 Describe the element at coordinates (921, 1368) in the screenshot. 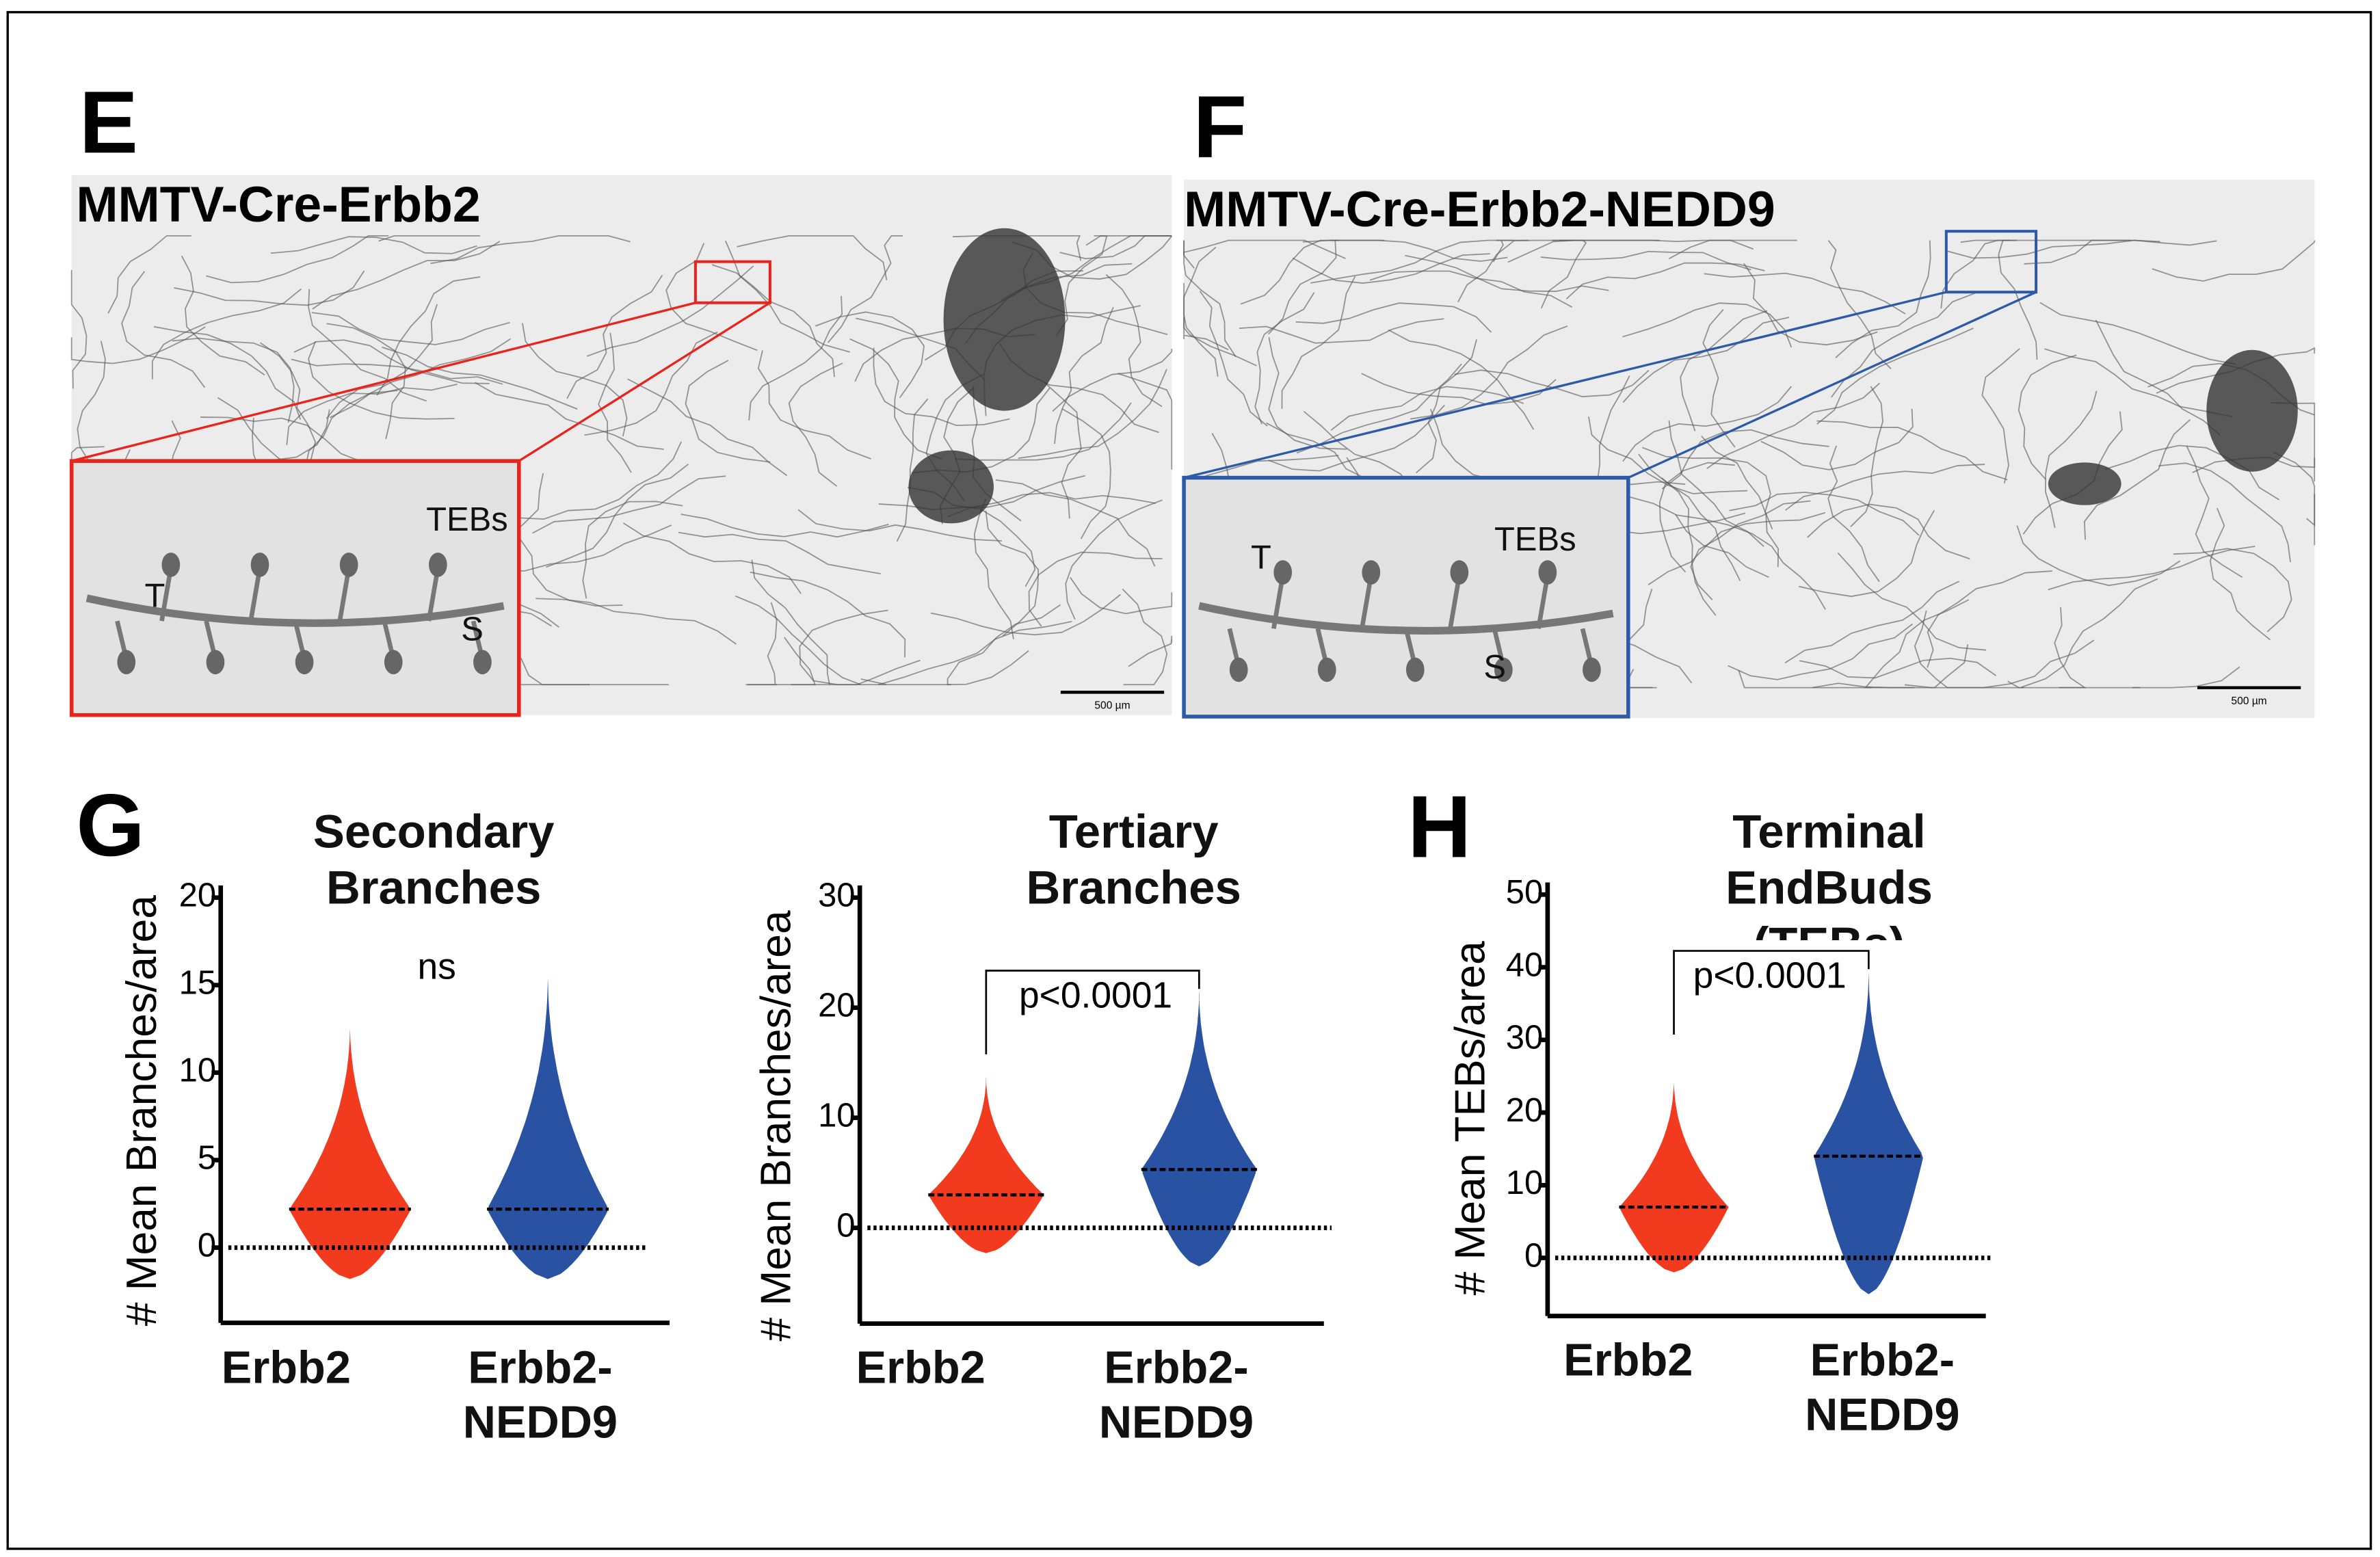

I see `category-label: Erbb2` at that location.